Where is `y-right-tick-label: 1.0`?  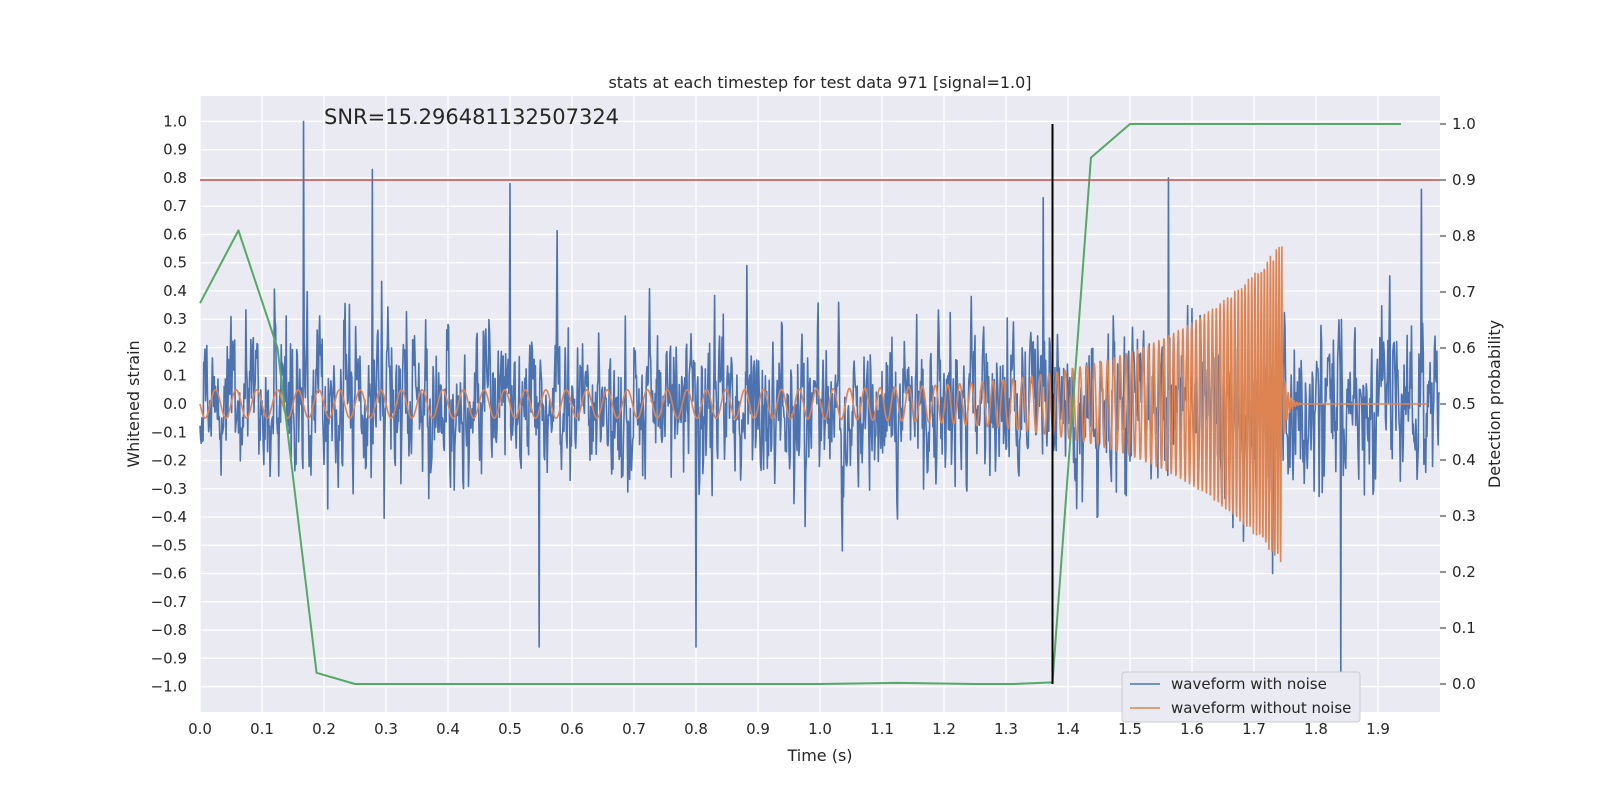
y-right-tick-label: 1.0 is located at coordinates (1464, 124).